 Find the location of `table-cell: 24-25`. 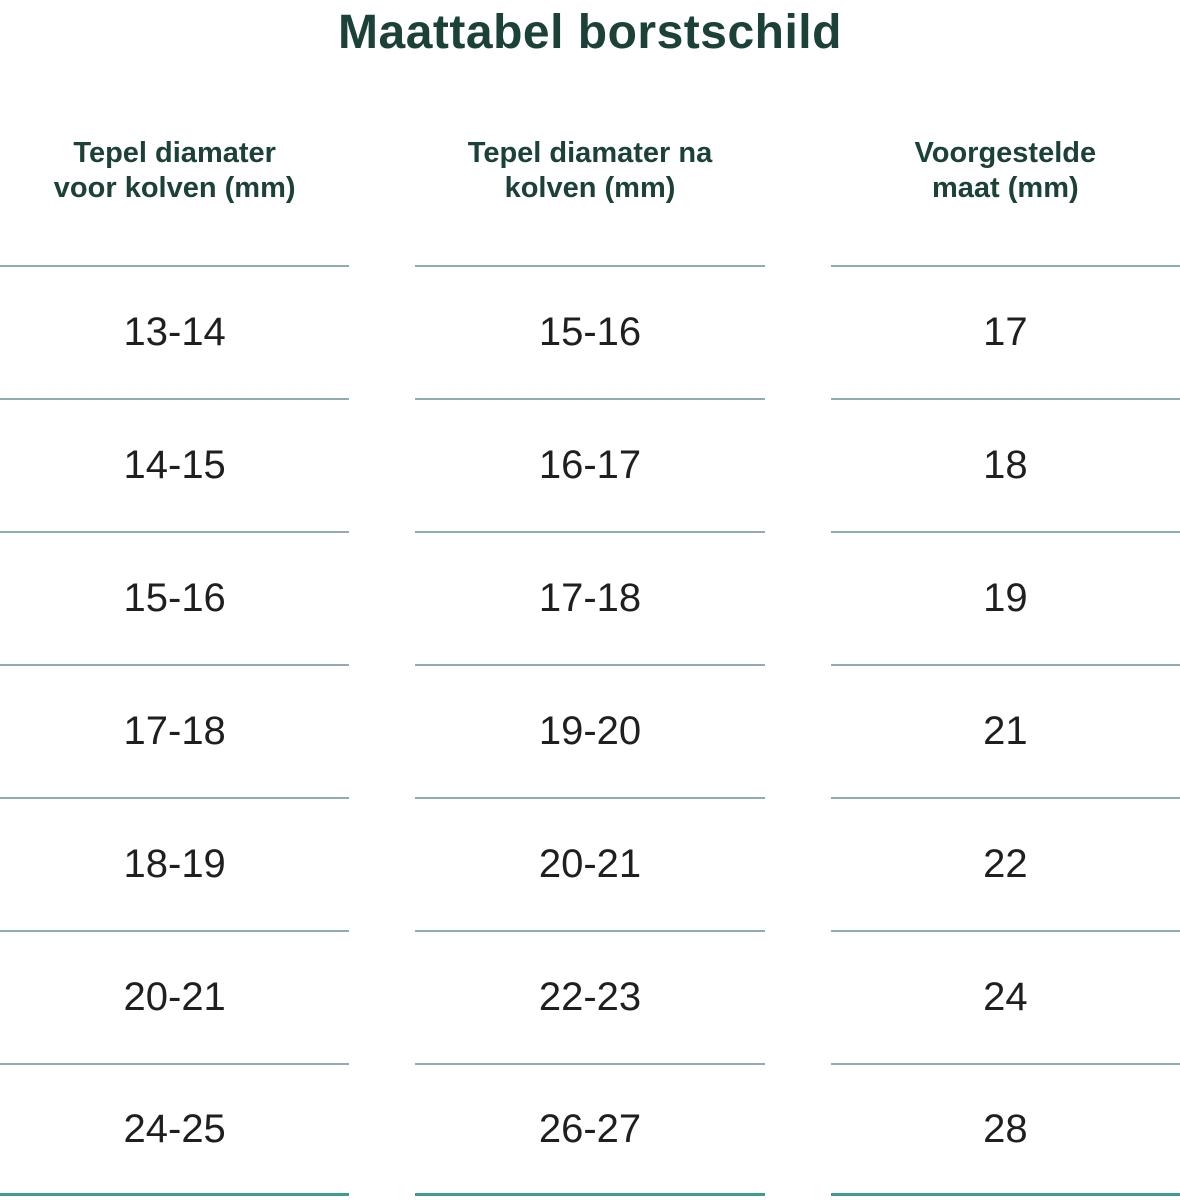

table-cell: 24-25 is located at coordinates (175, 1129).